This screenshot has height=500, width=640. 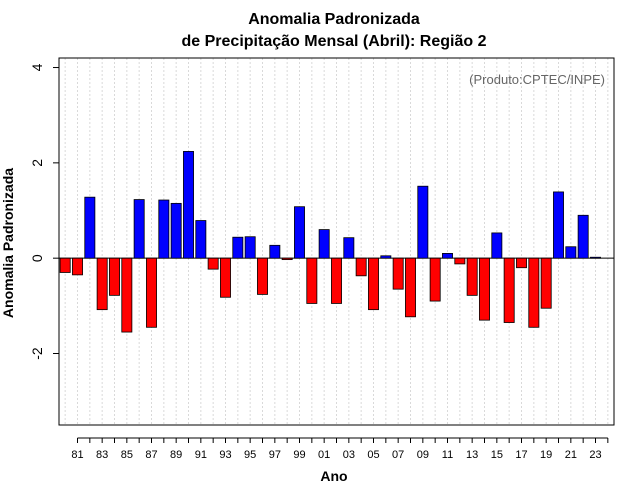 What do you see at coordinates (250, 247) in the screenshot?
I see `bar-1995` at bounding box center [250, 247].